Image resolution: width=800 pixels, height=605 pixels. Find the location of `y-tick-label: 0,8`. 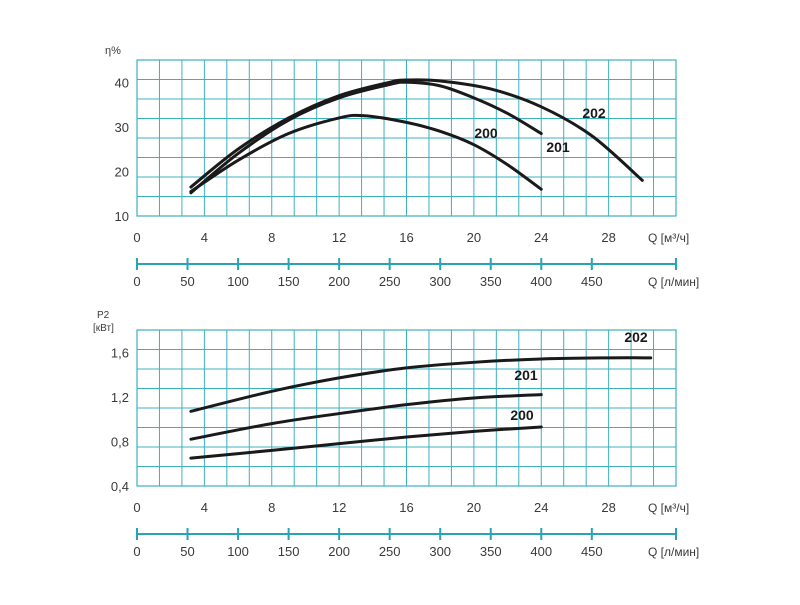

y-tick-label: 0,8 is located at coordinates (120, 441).